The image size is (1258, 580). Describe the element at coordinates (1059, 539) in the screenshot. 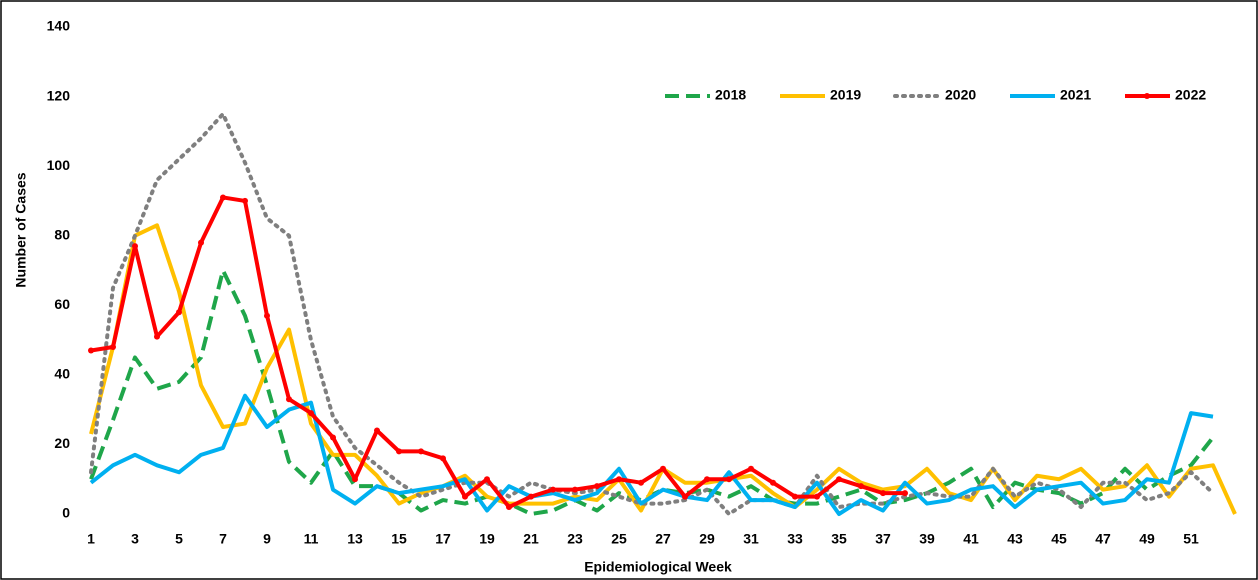

I see `x-tick-label: 45` at that location.